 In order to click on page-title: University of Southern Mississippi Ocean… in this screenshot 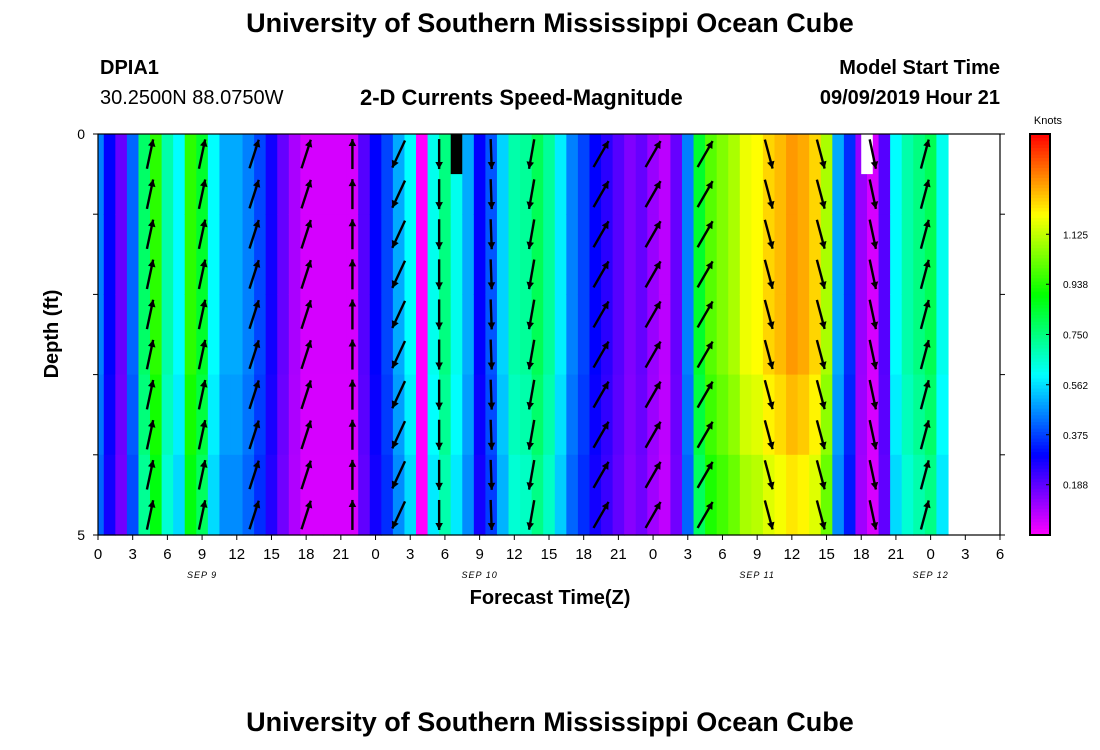, I will do `click(550, 23)`.